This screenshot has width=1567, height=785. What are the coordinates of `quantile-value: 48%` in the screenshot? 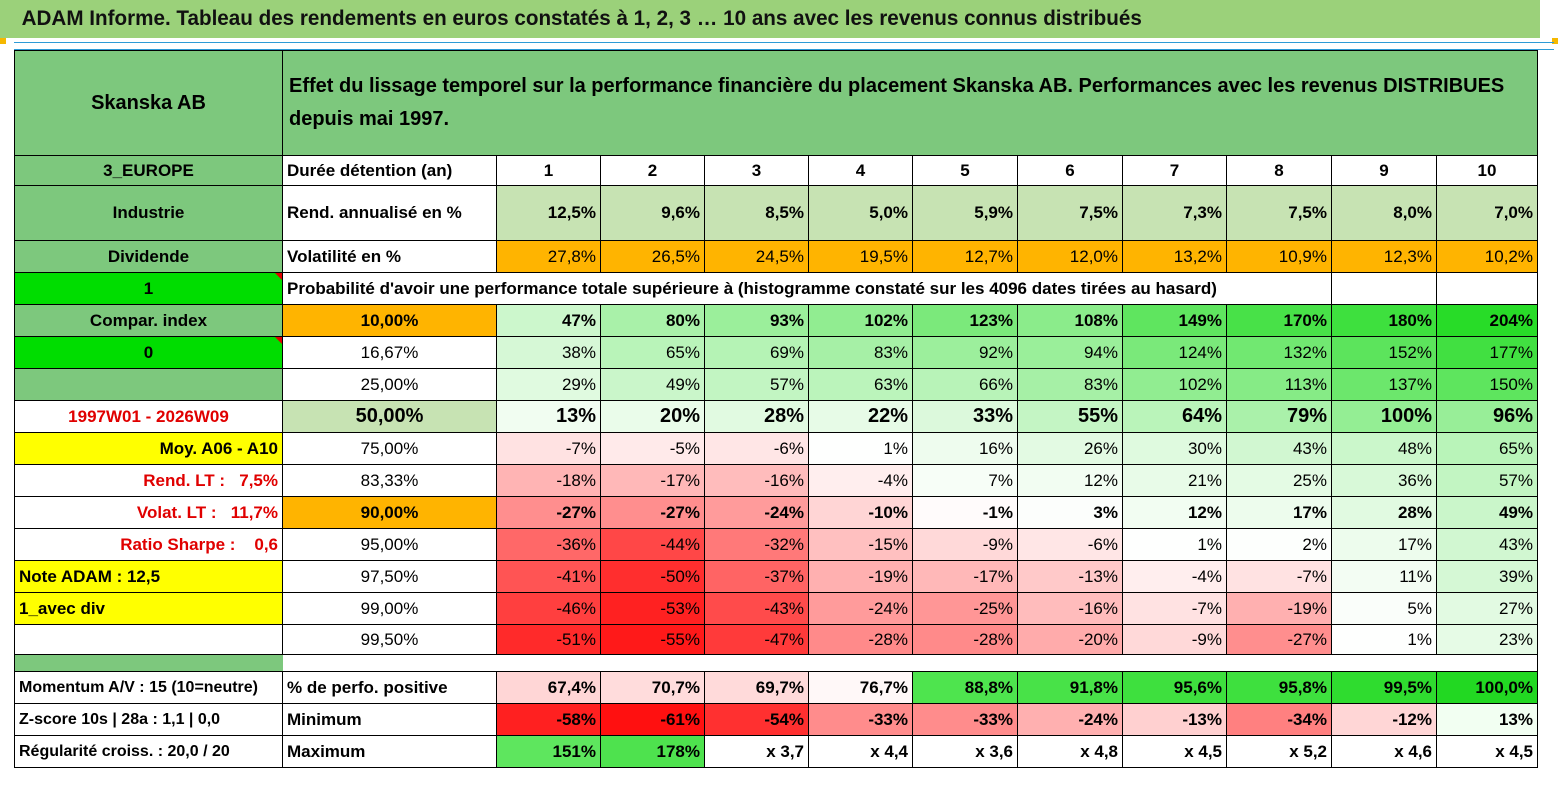 It's located at (1384, 448).